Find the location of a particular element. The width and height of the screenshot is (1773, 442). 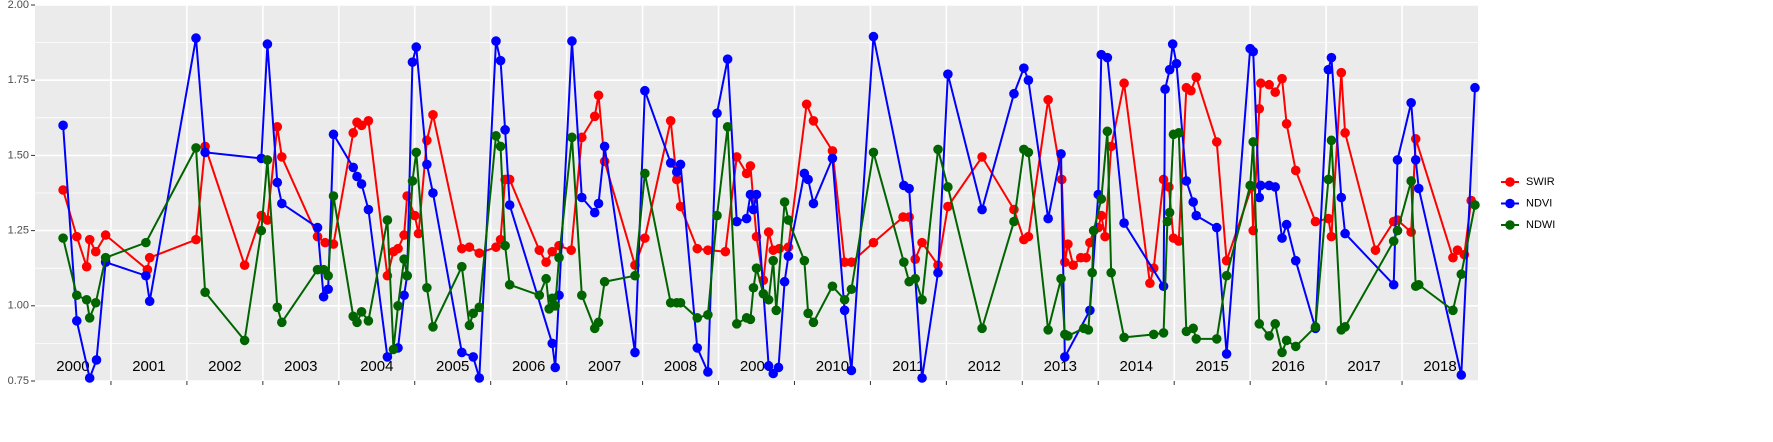

year-label: 2018 is located at coordinates (1439, 366).